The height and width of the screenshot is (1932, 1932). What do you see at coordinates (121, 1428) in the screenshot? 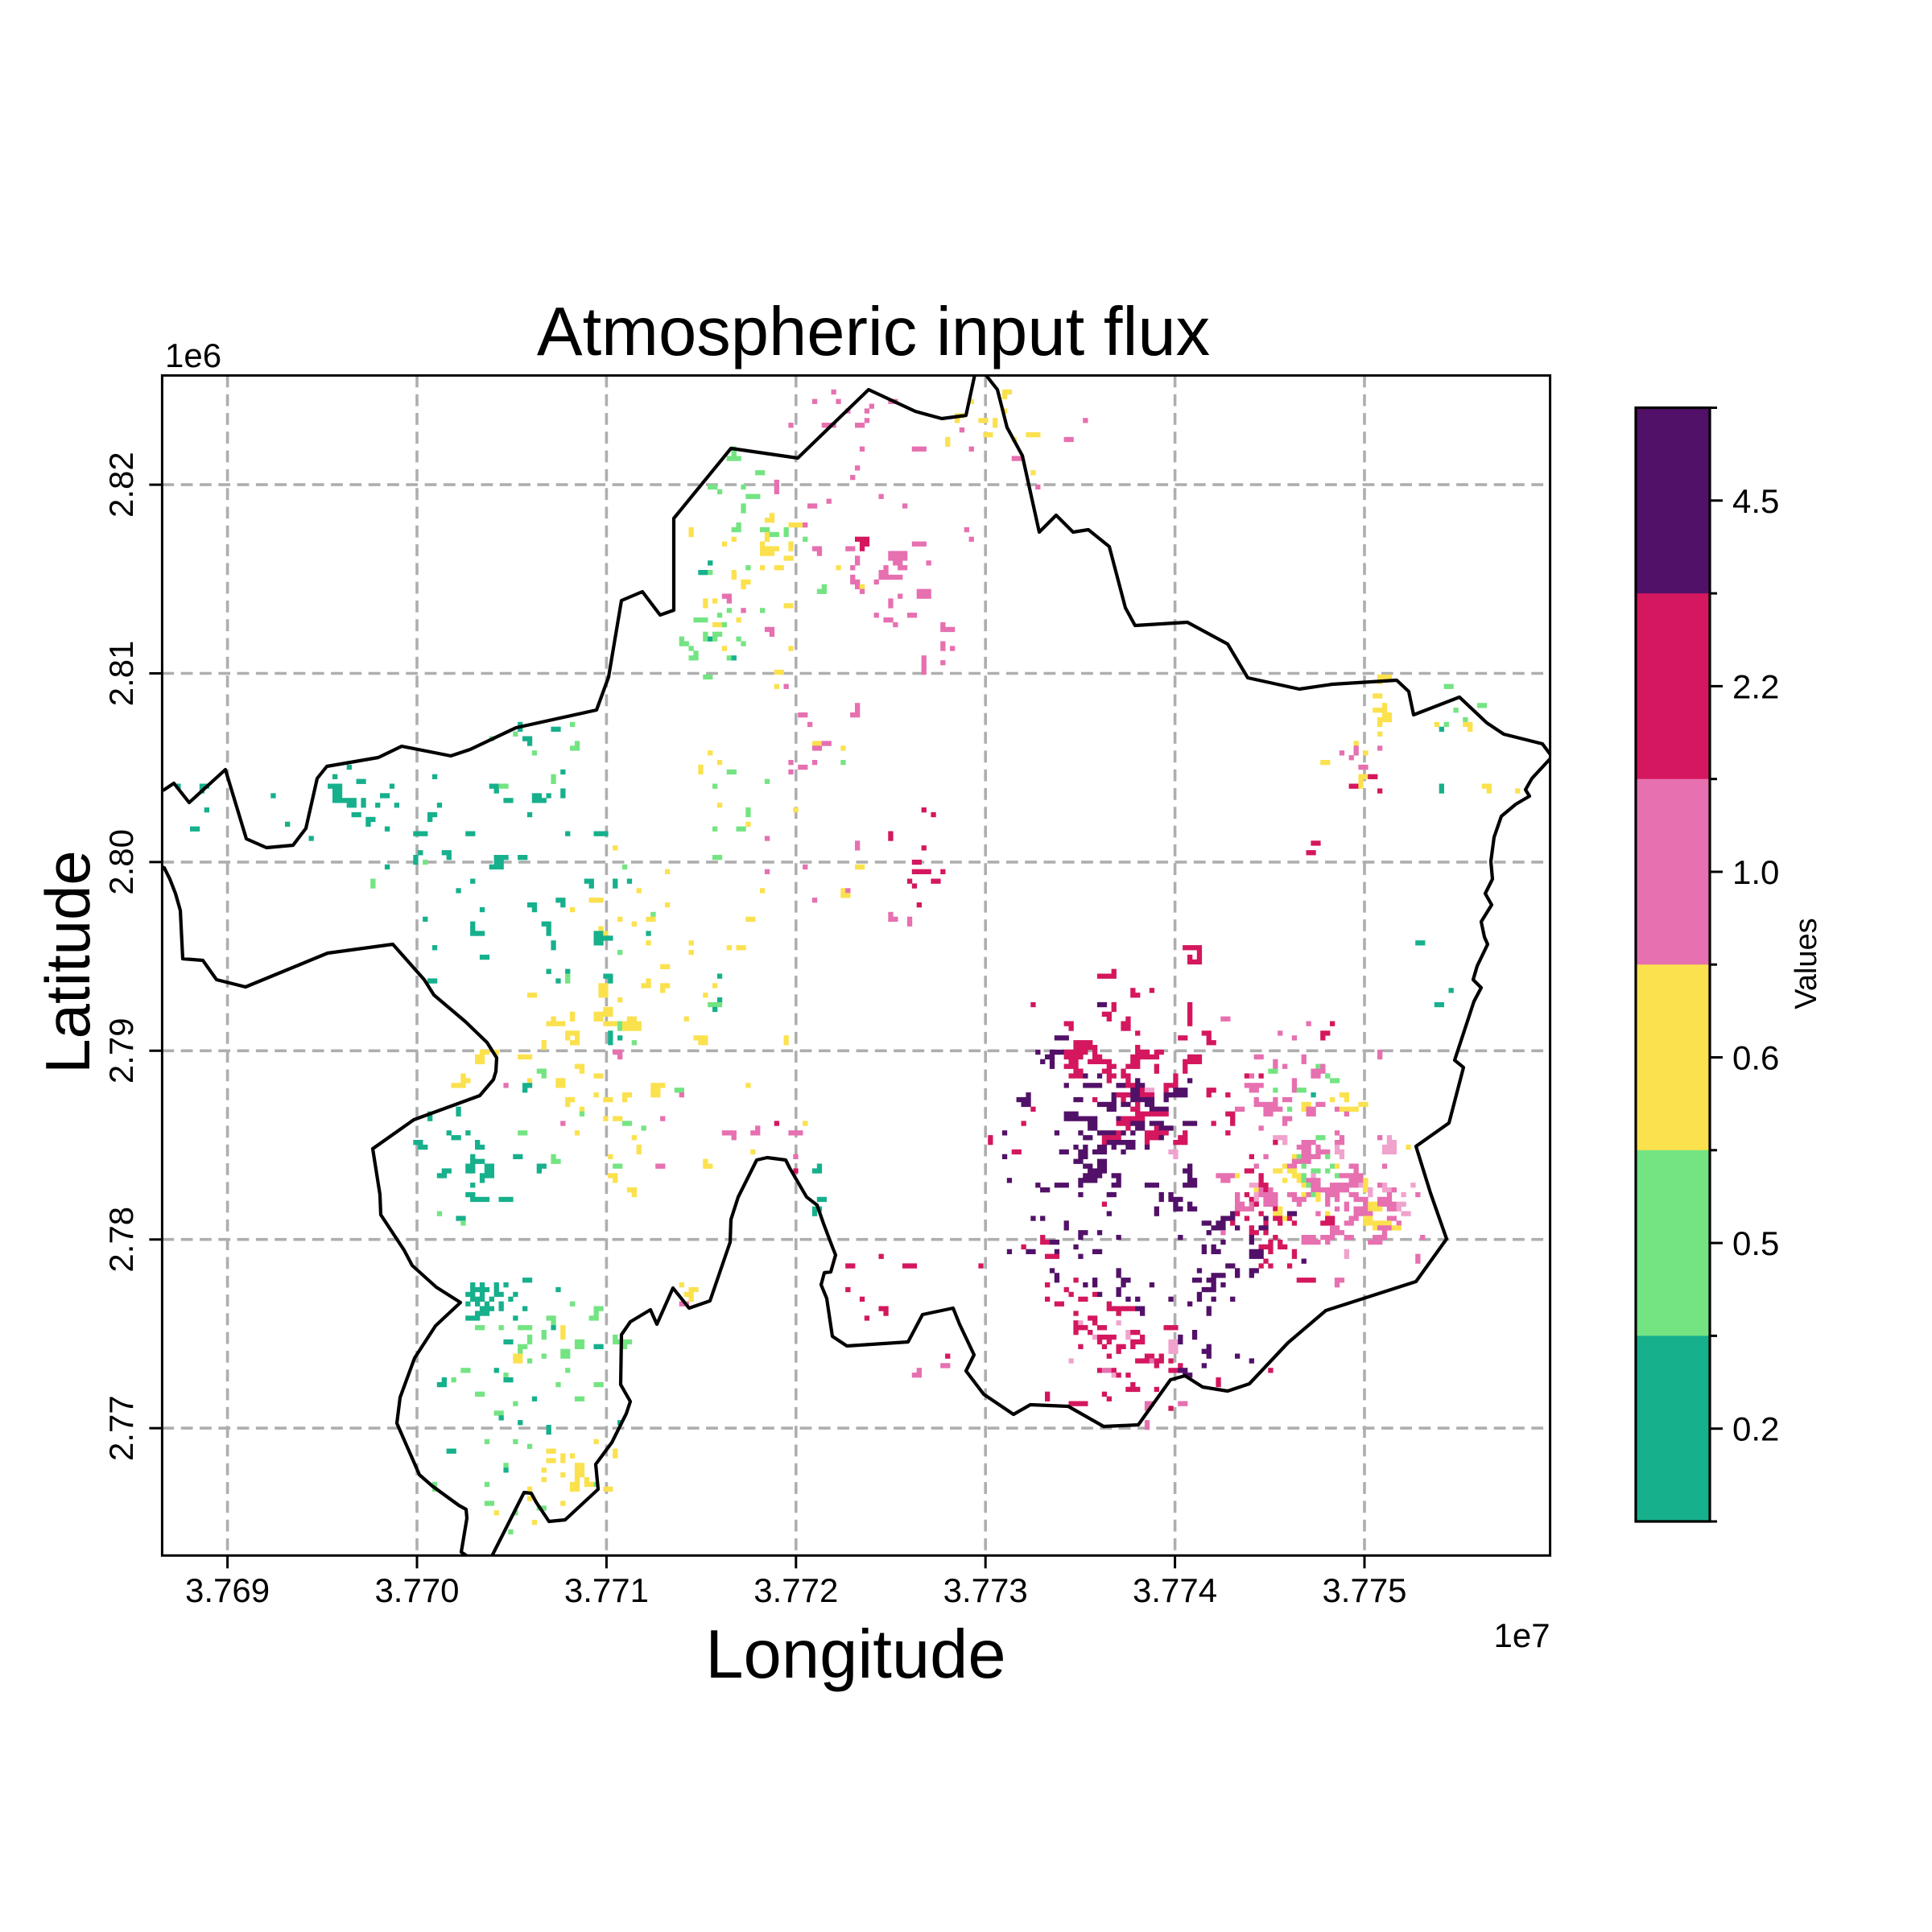
I see `svg-text: 2.77` at bounding box center [121, 1428].